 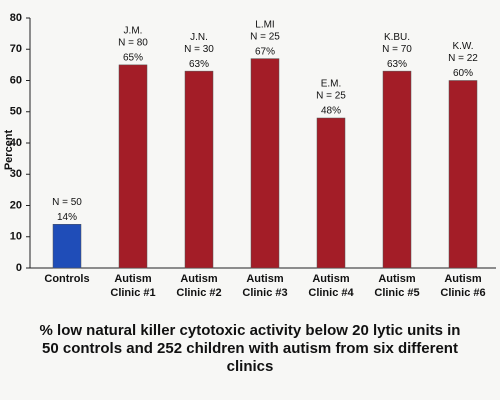 What do you see at coordinates (331, 84) in the screenshot?
I see `clinic-code: E.M.` at bounding box center [331, 84].